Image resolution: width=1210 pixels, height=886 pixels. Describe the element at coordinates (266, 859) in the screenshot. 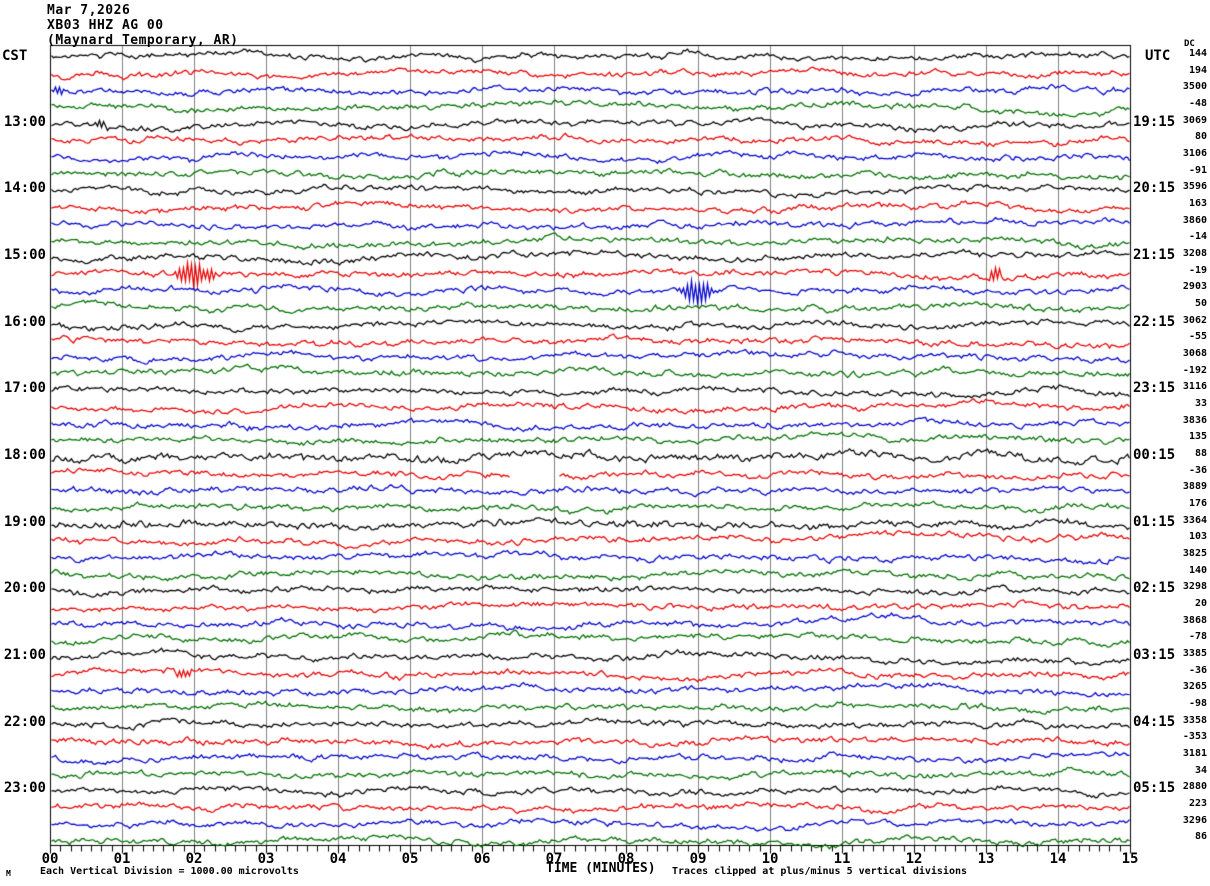

I see `x-tick-label: 03` at that location.